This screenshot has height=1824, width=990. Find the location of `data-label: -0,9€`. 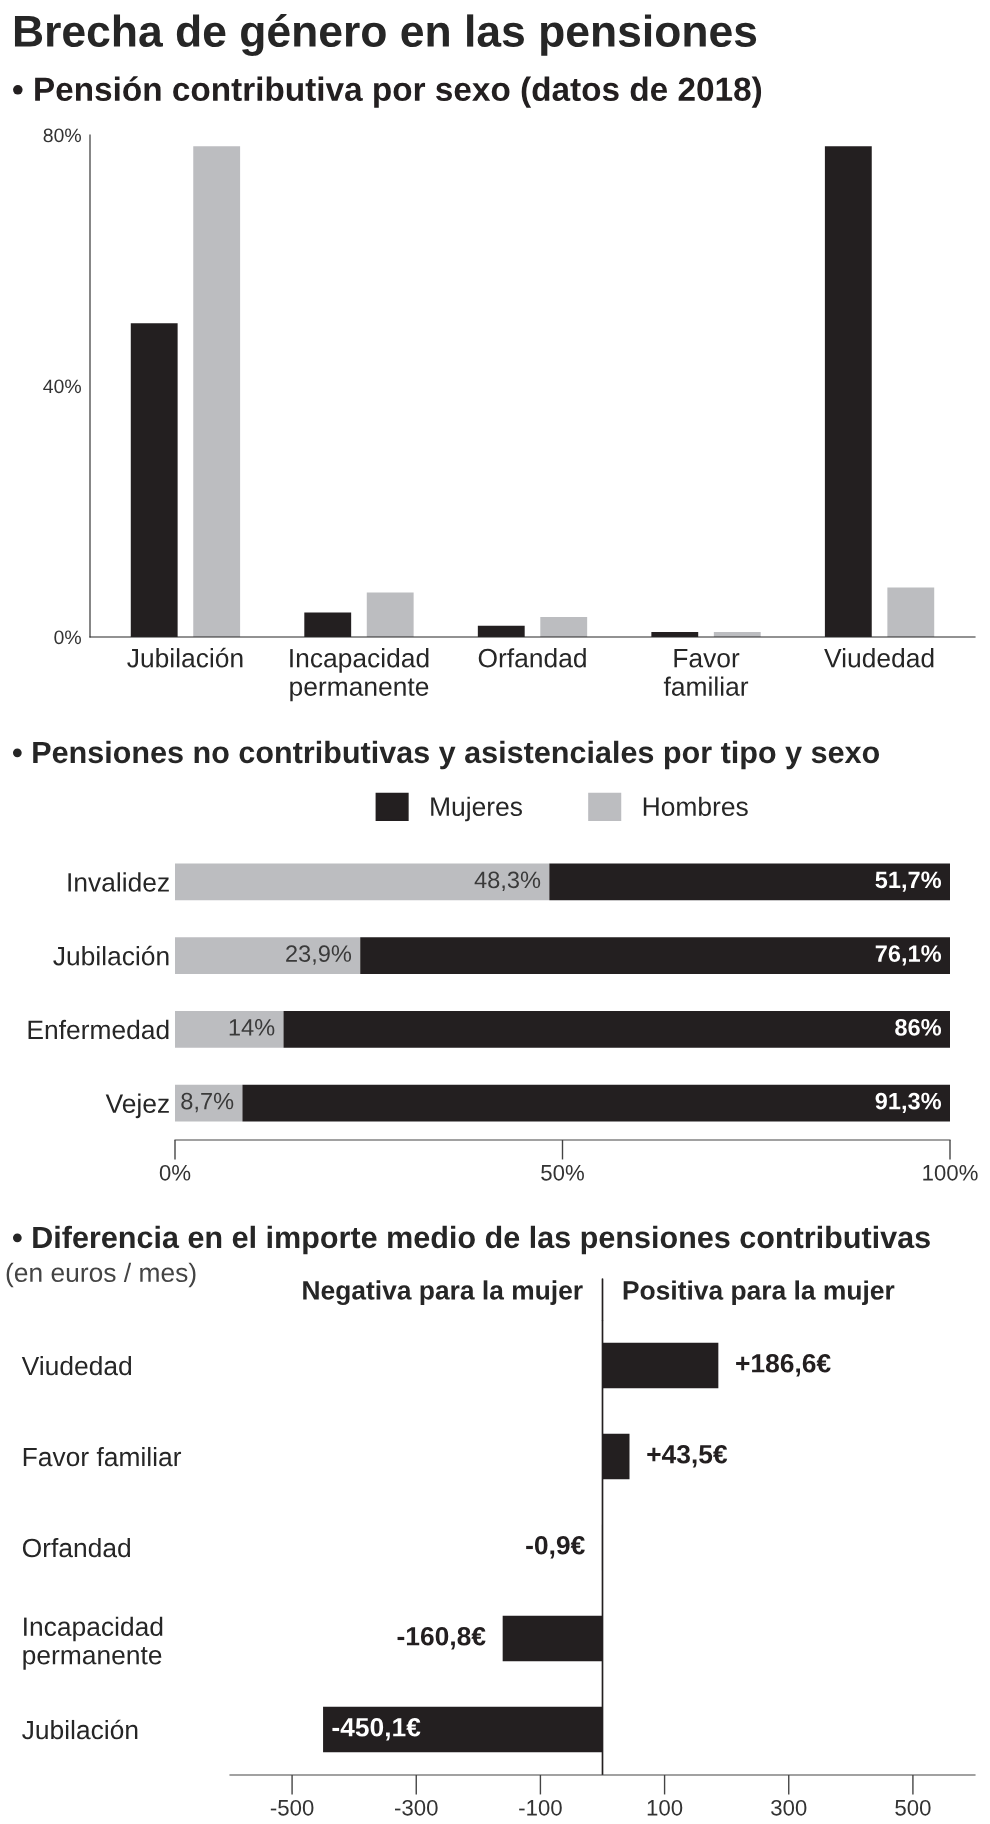

data-label: -0,9€ is located at coordinates (555, 1547).